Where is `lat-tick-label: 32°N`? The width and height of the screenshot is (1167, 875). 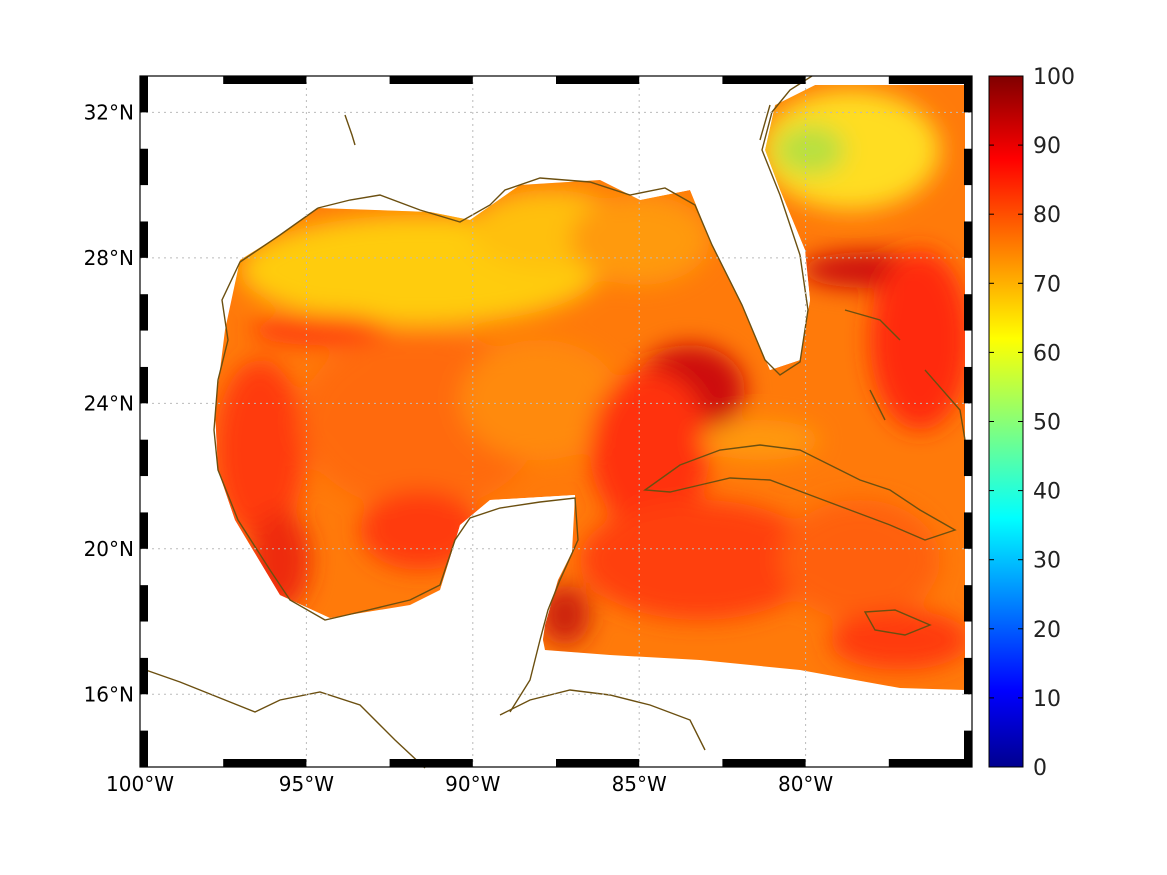
lat-tick-label: 32°N is located at coordinates (109, 112).